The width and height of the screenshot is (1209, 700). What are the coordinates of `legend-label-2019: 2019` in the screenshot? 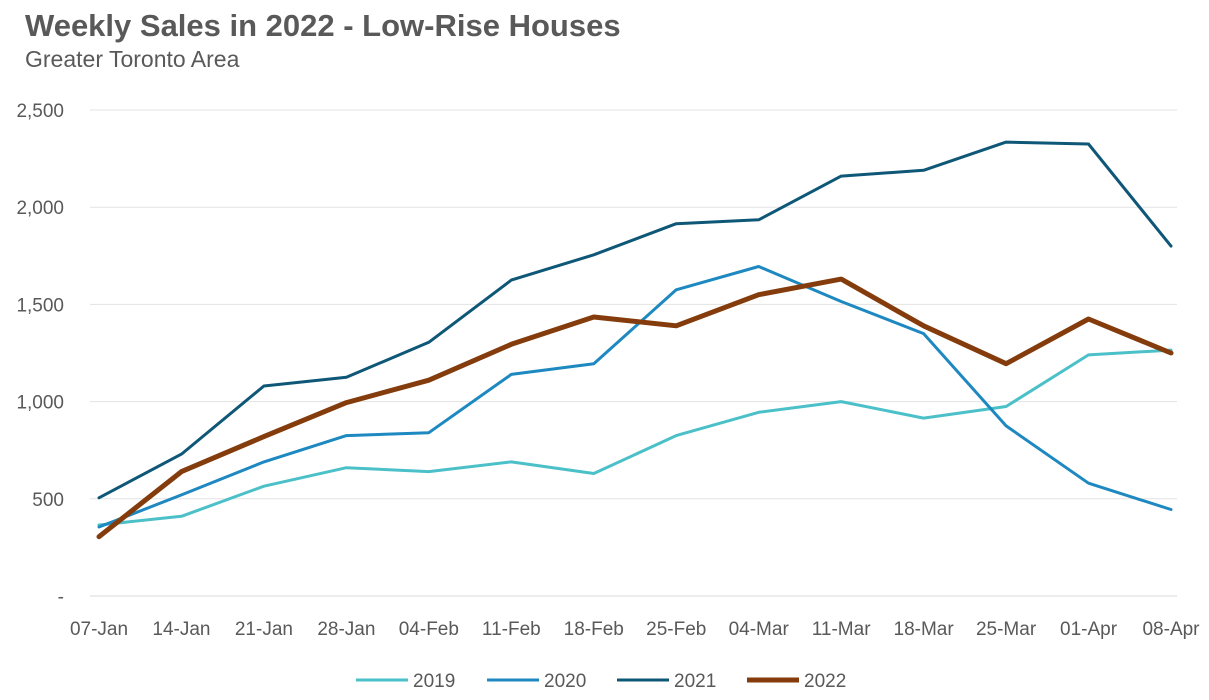 It's located at (434, 681).